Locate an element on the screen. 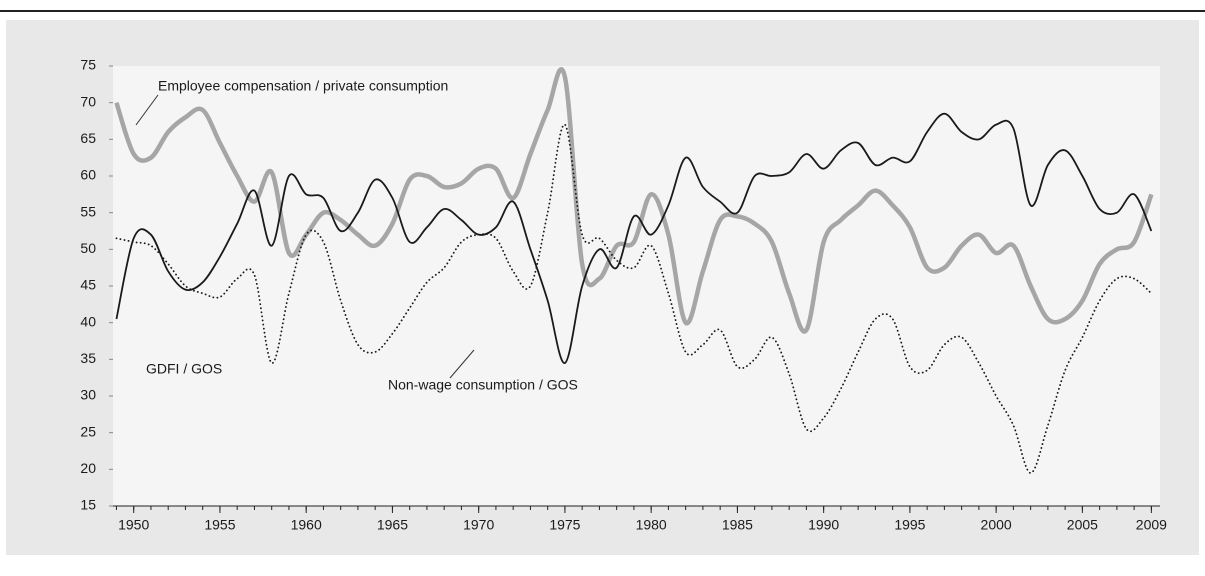 The height and width of the screenshot is (576, 1205). x-tick-label: 1955 is located at coordinates (219, 525).